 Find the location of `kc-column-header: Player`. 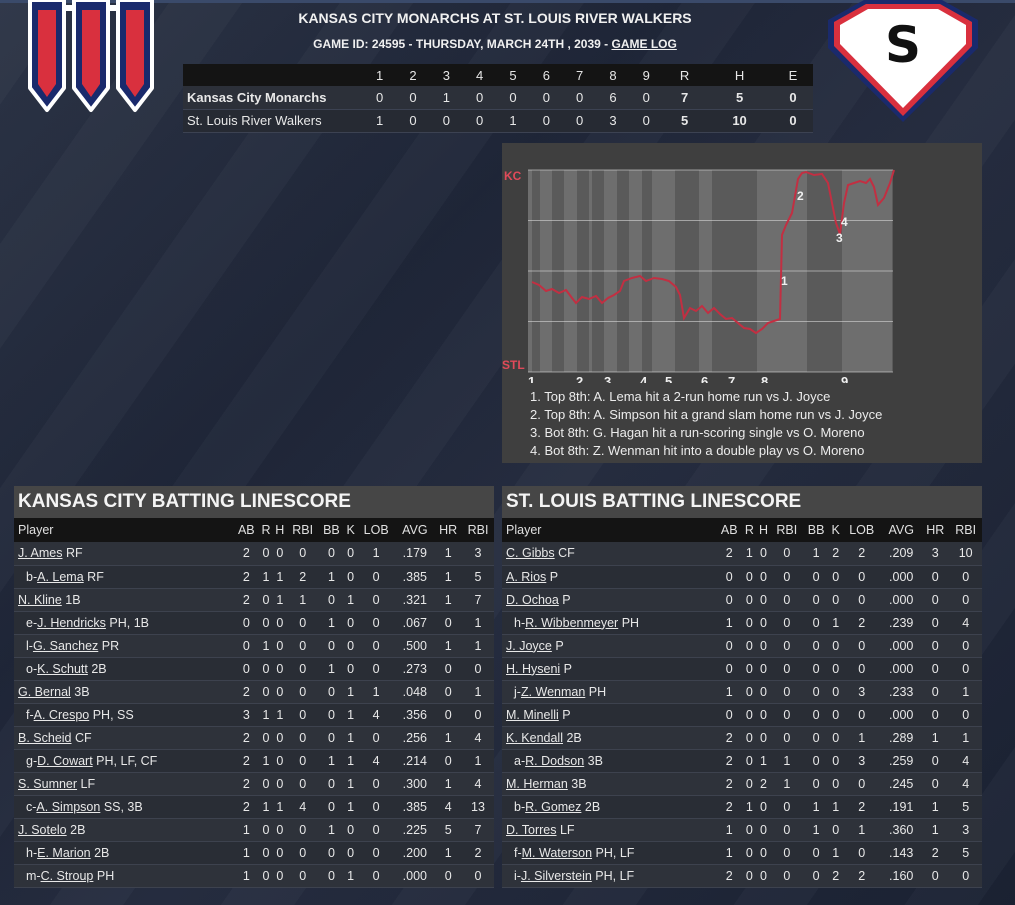

kc-column-header: Player is located at coordinates (124, 530).